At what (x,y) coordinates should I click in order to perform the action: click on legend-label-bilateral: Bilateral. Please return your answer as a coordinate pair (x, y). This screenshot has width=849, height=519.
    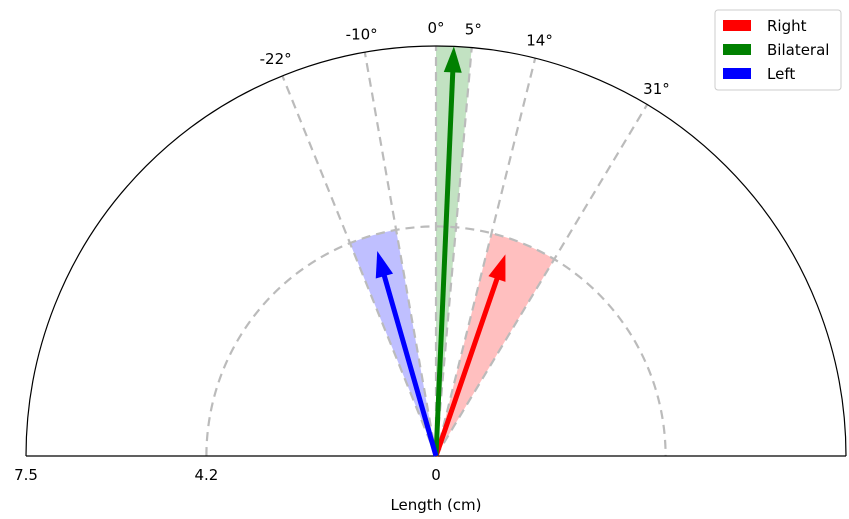
    Looking at the image, I should click on (798, 50).